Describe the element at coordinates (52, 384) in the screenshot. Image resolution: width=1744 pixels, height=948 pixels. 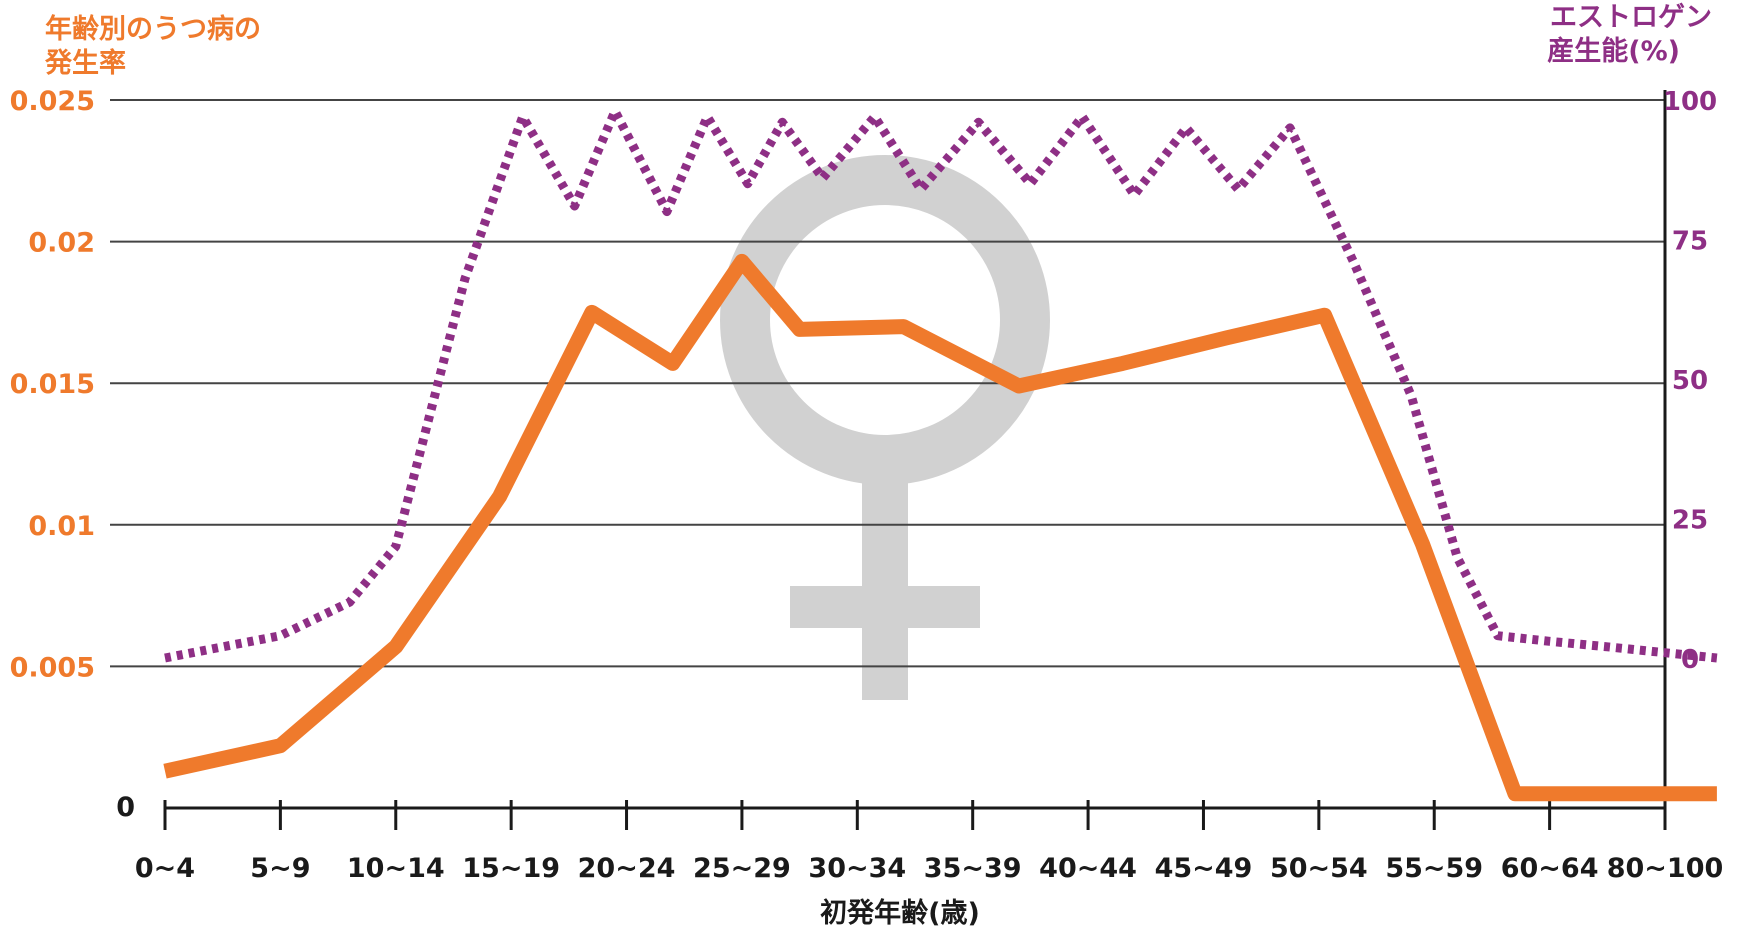
I see `left-tick-label: 0.015` at that location.